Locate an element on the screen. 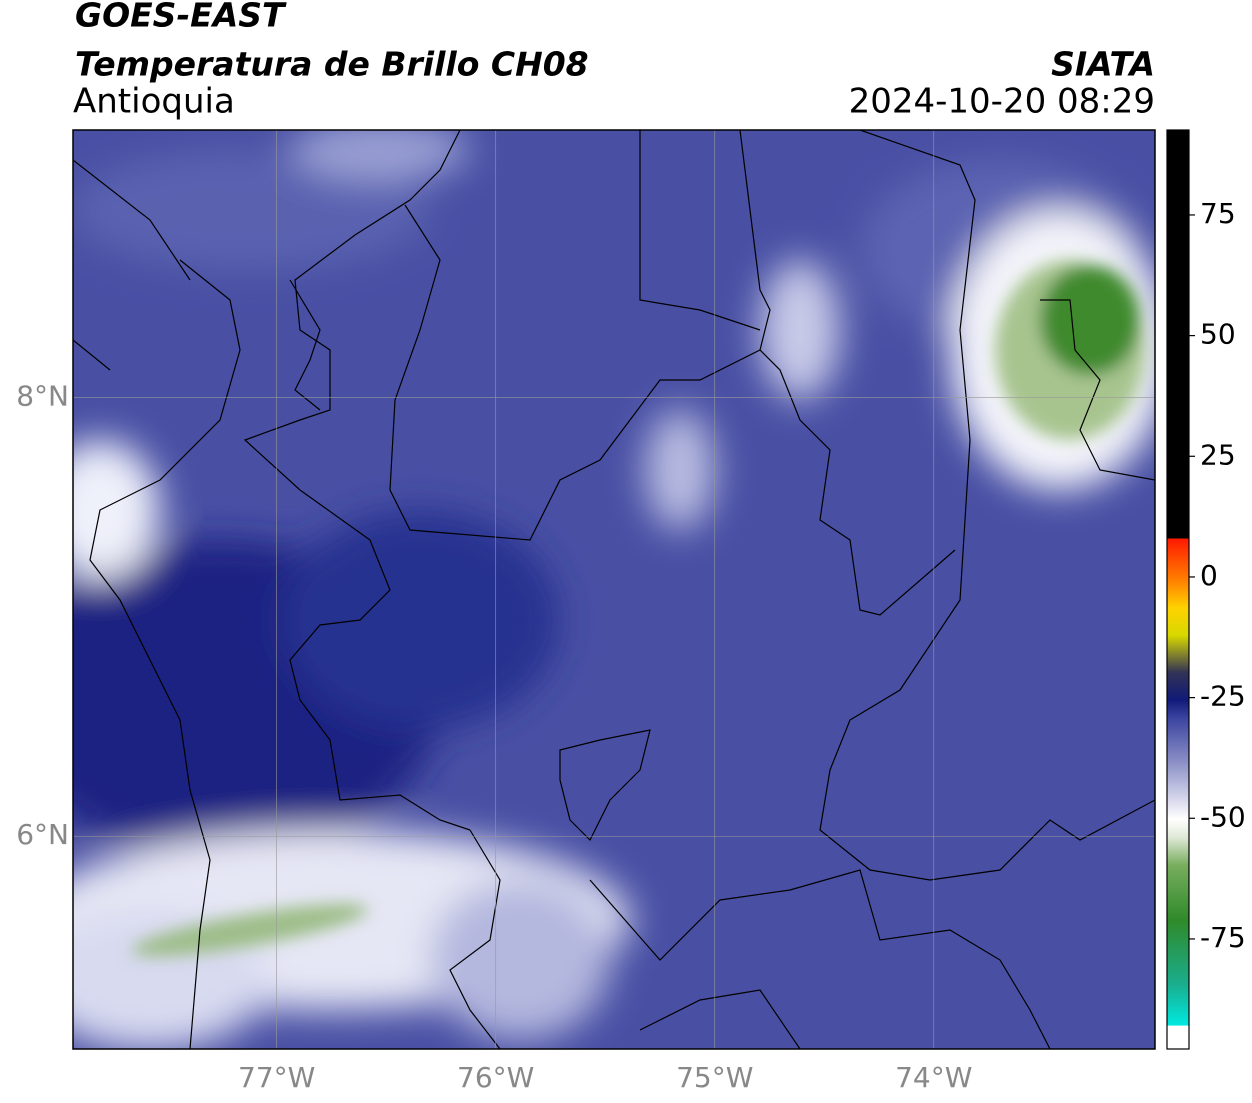  colorbar-tick-label: -75 is located at coordinates (1223, 937).